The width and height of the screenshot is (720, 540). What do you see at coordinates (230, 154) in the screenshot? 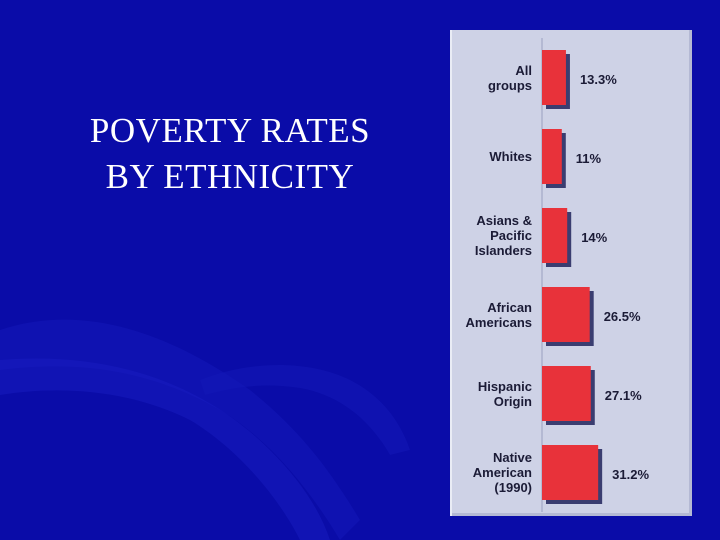
I see `slide-title: POVERTY RATES BY ETHNICITY` at bounding box center [230, 154].